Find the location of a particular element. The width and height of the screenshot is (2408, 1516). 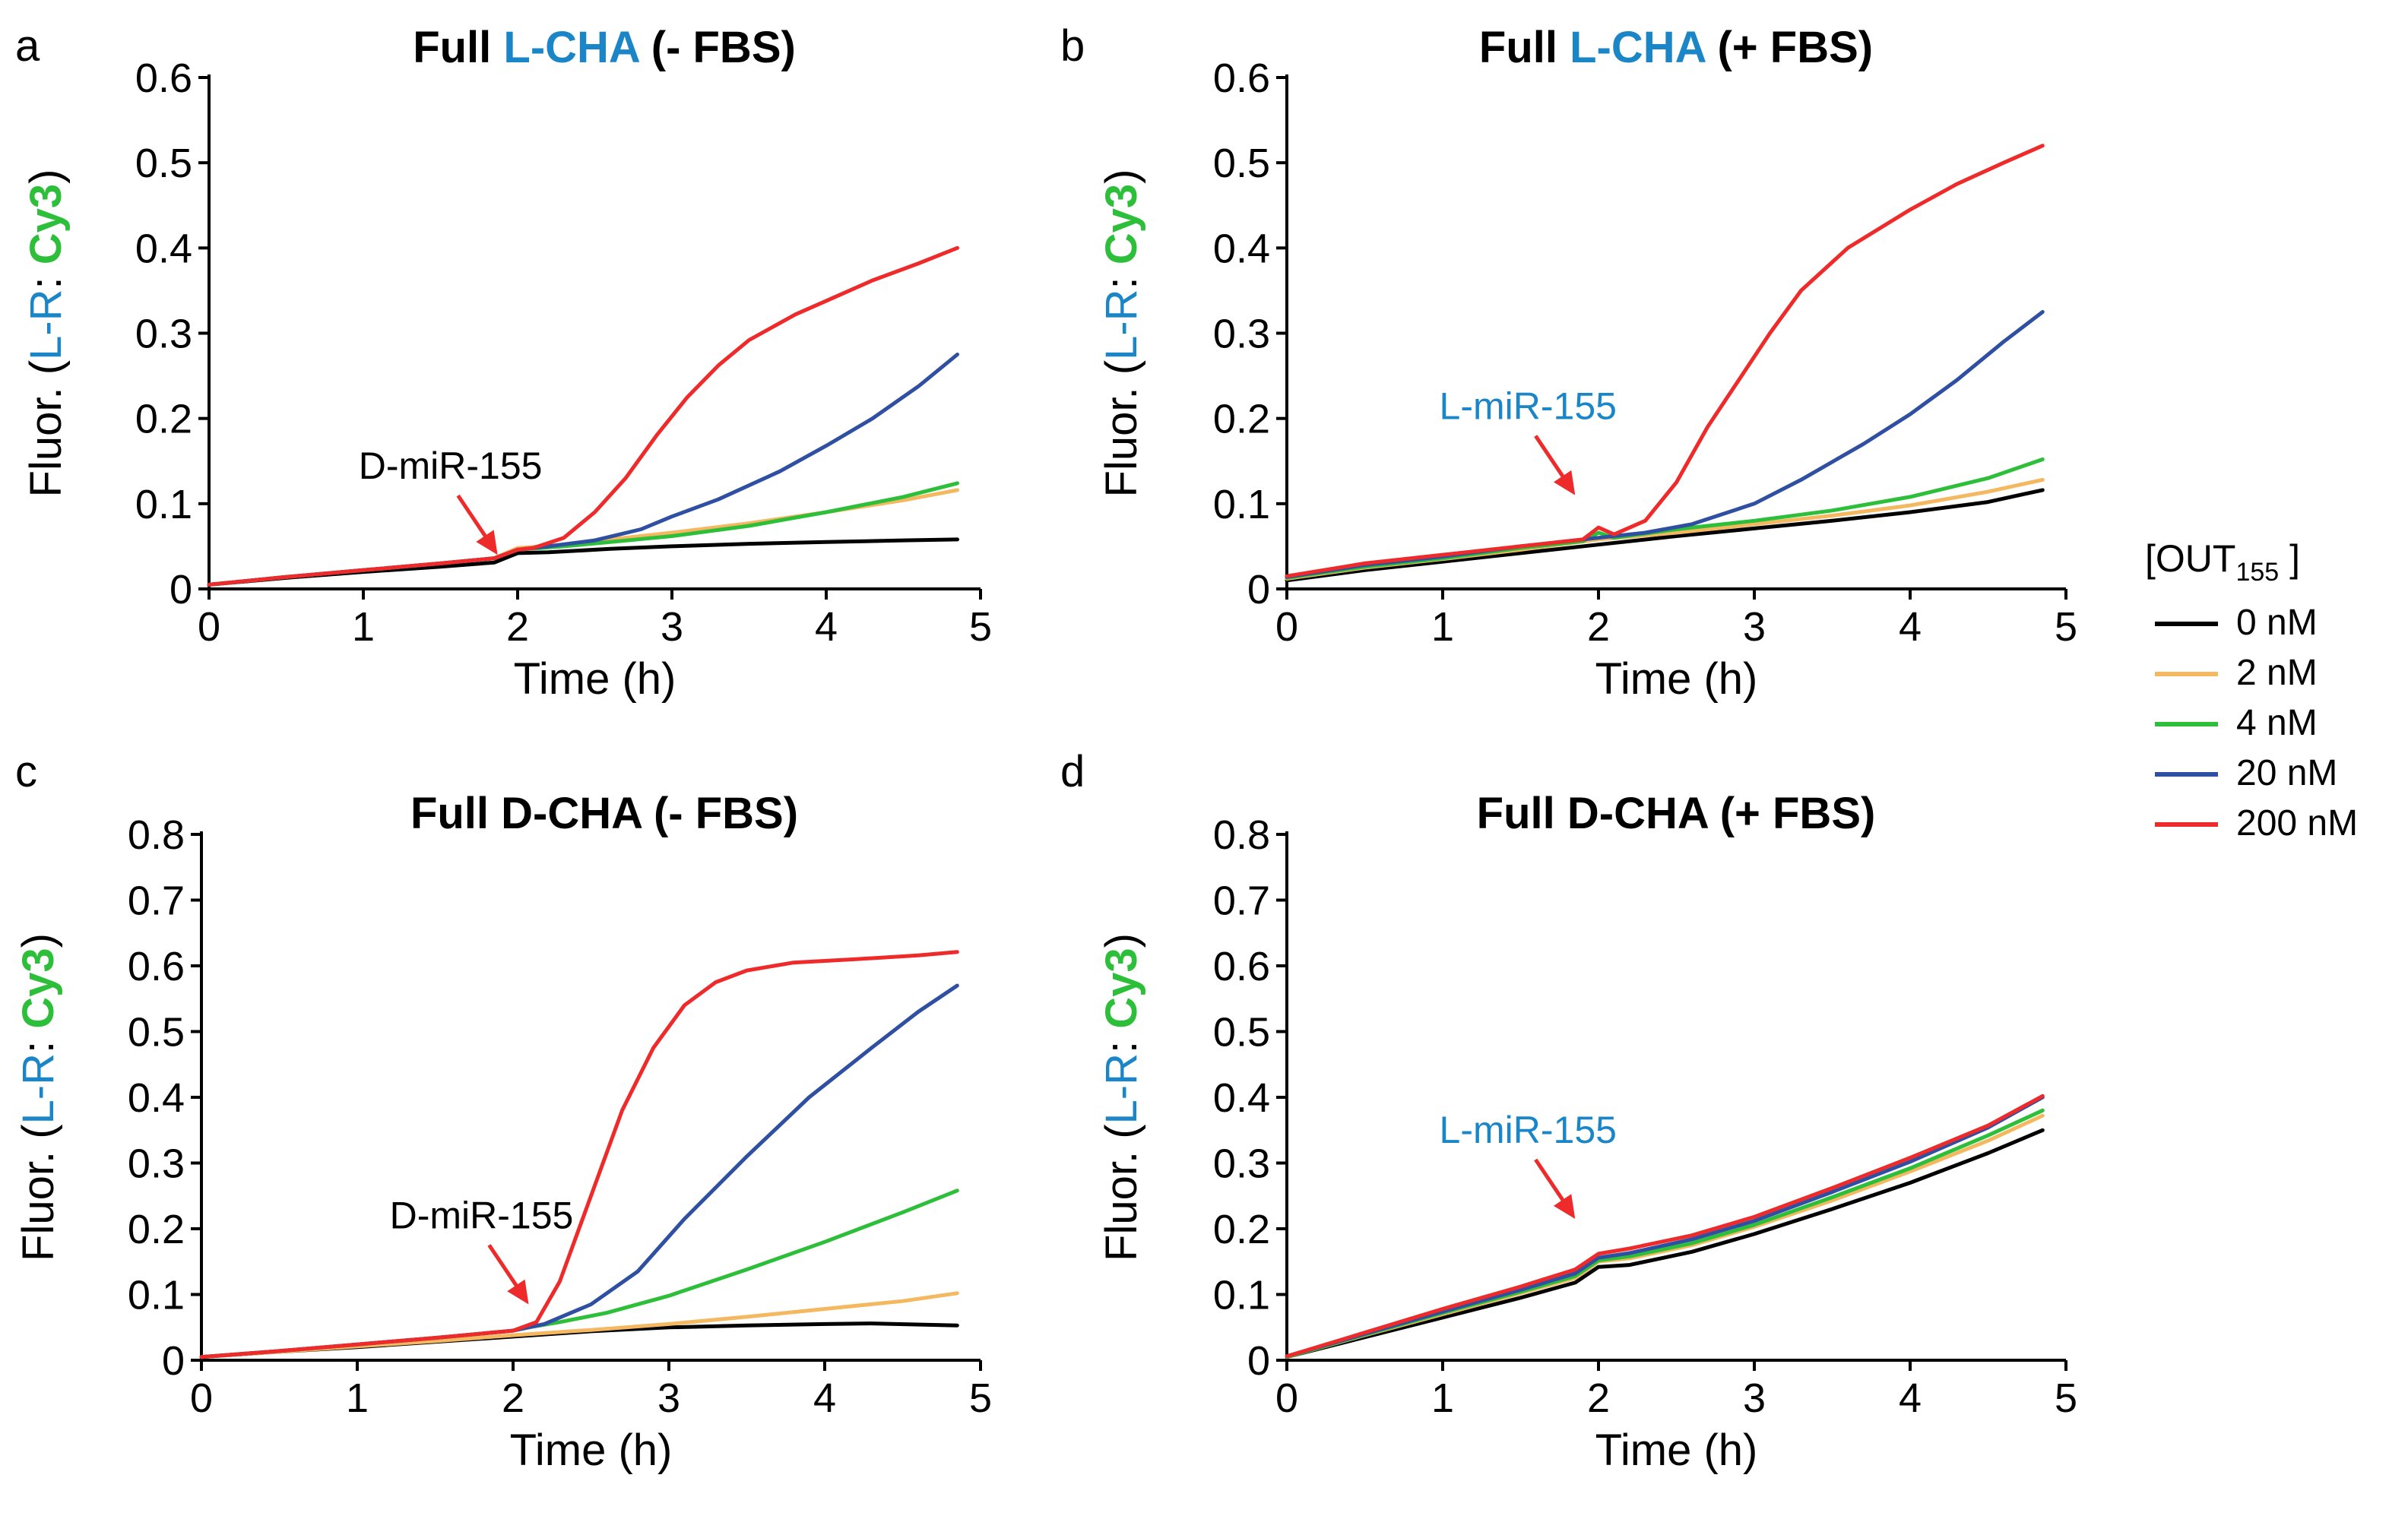

title-chemistry: D-CHA is located at coordinates (1638, 813).